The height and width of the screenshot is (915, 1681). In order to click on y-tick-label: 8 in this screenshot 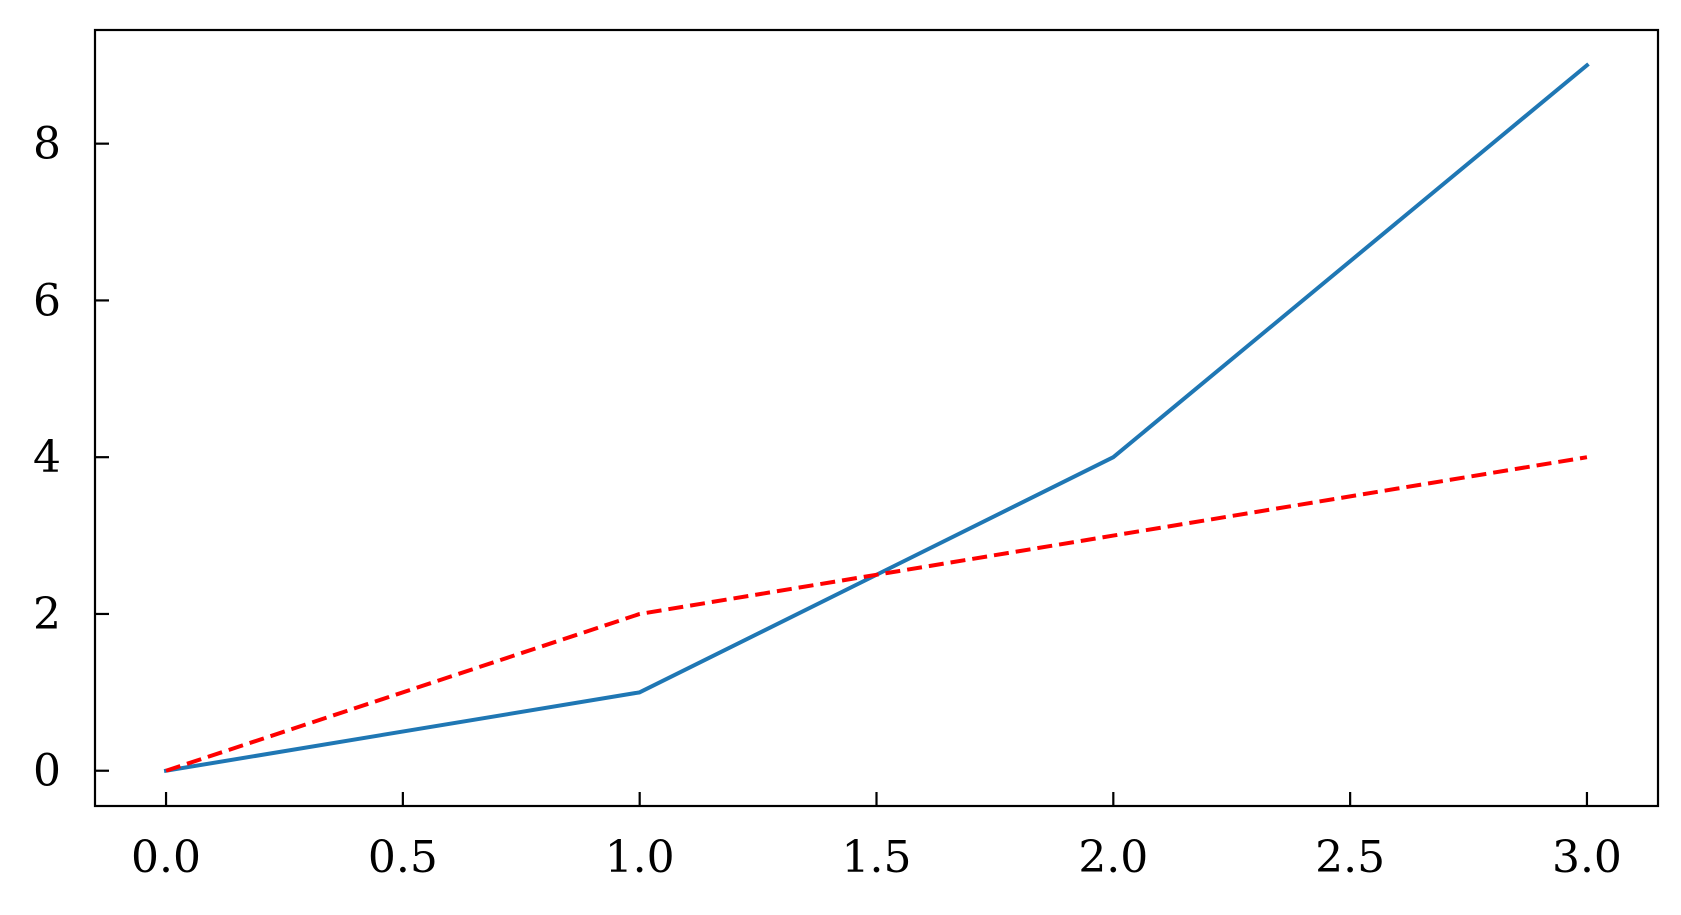, I will do `click(47, 144)`.